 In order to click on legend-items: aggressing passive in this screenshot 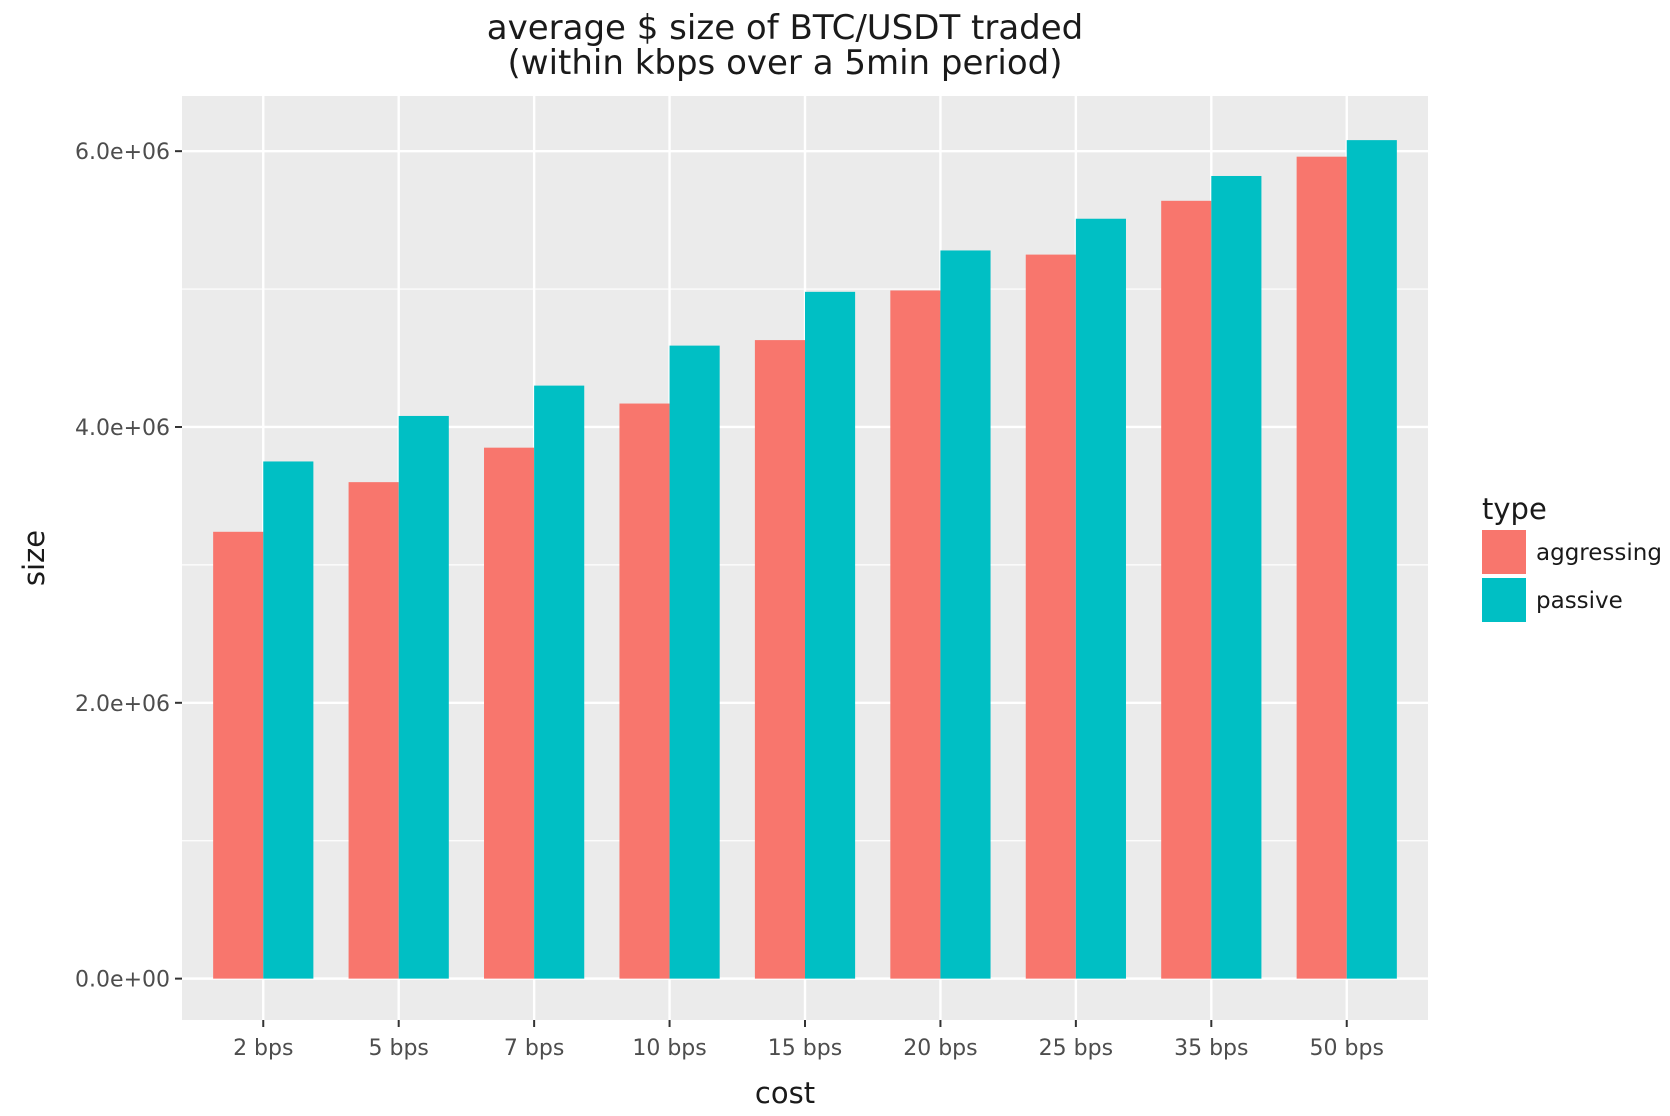, I will do `click(1572, 576)`.